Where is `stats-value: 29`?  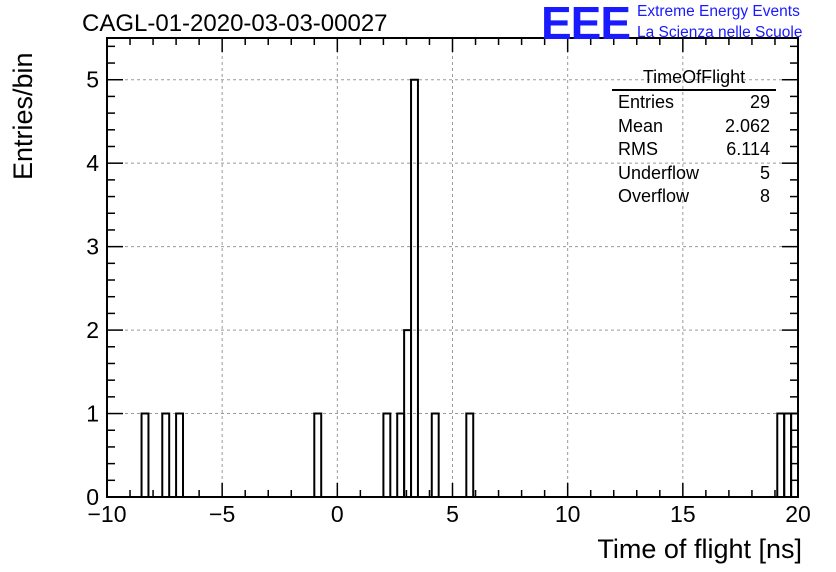
stats-value: 29 is located at coordinates (759, 102).